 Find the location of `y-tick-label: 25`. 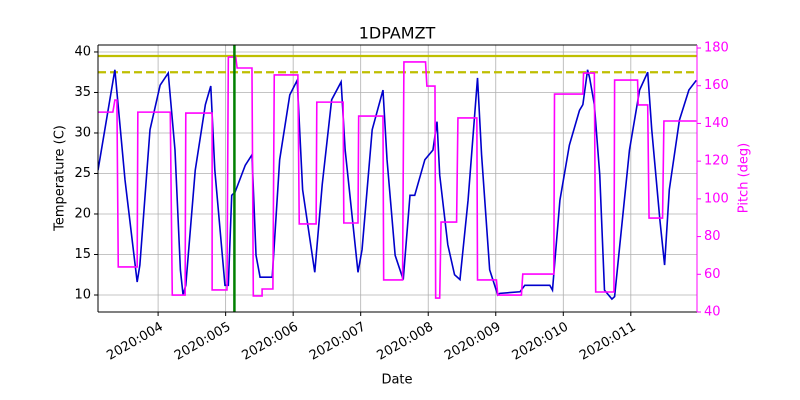

y-tick-label: 25 is located at coordinates (82, 173).